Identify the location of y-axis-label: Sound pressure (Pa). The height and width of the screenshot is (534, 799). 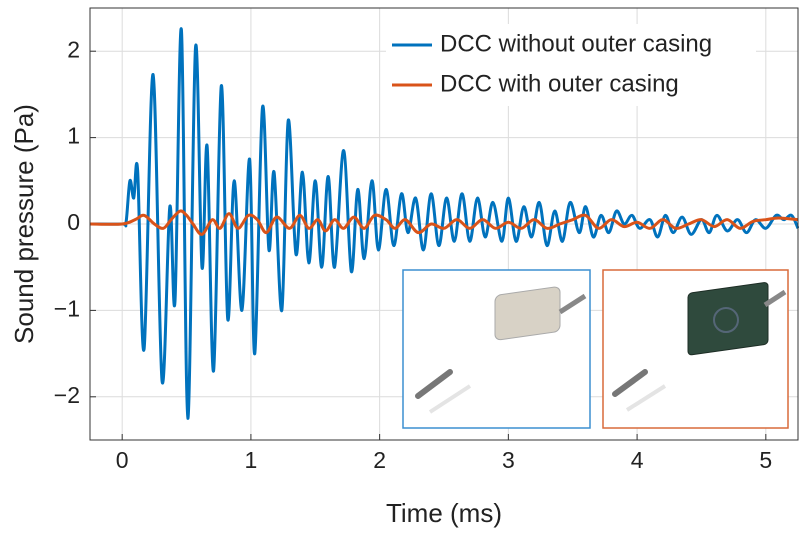
(24, 224).